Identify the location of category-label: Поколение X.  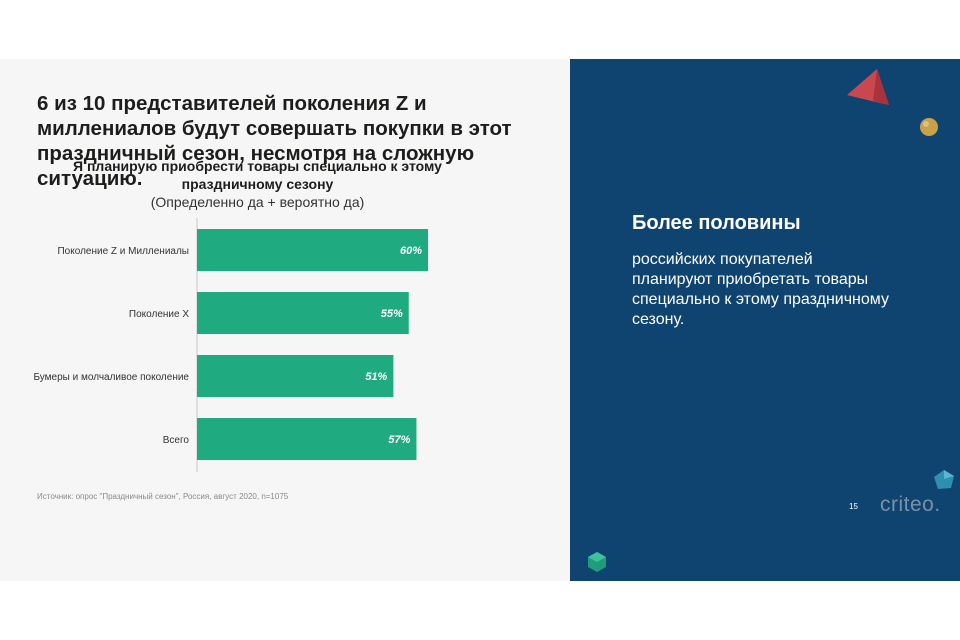
(159, 314).